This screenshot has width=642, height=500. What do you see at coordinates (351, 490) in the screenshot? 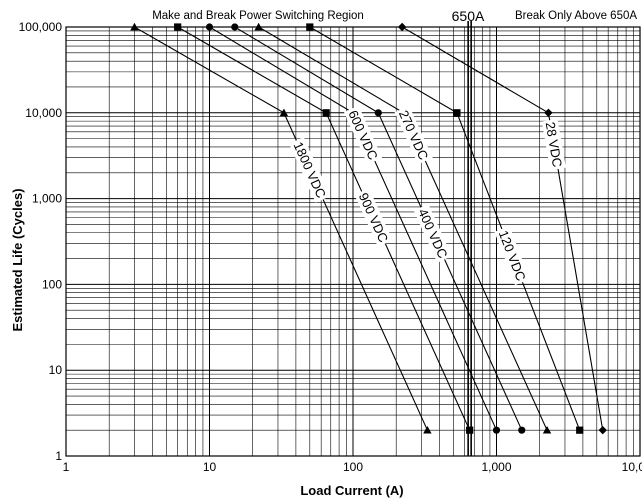
I see `x-axis-title: Load Current (A)` at bounding box center [351, 490].